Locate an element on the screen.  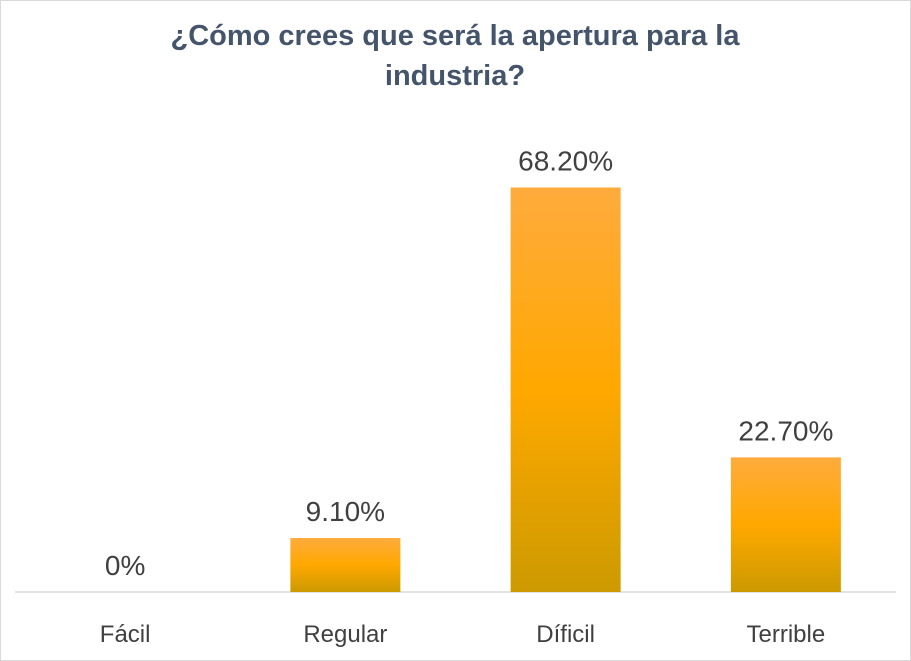
tick-label-regular: Regular is located at coordinates (345, 634).